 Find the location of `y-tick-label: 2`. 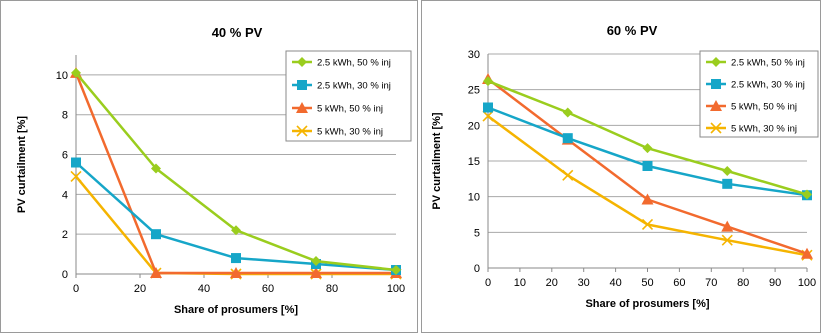

y-tick-label: 2 is located at coordinates (65, 235).